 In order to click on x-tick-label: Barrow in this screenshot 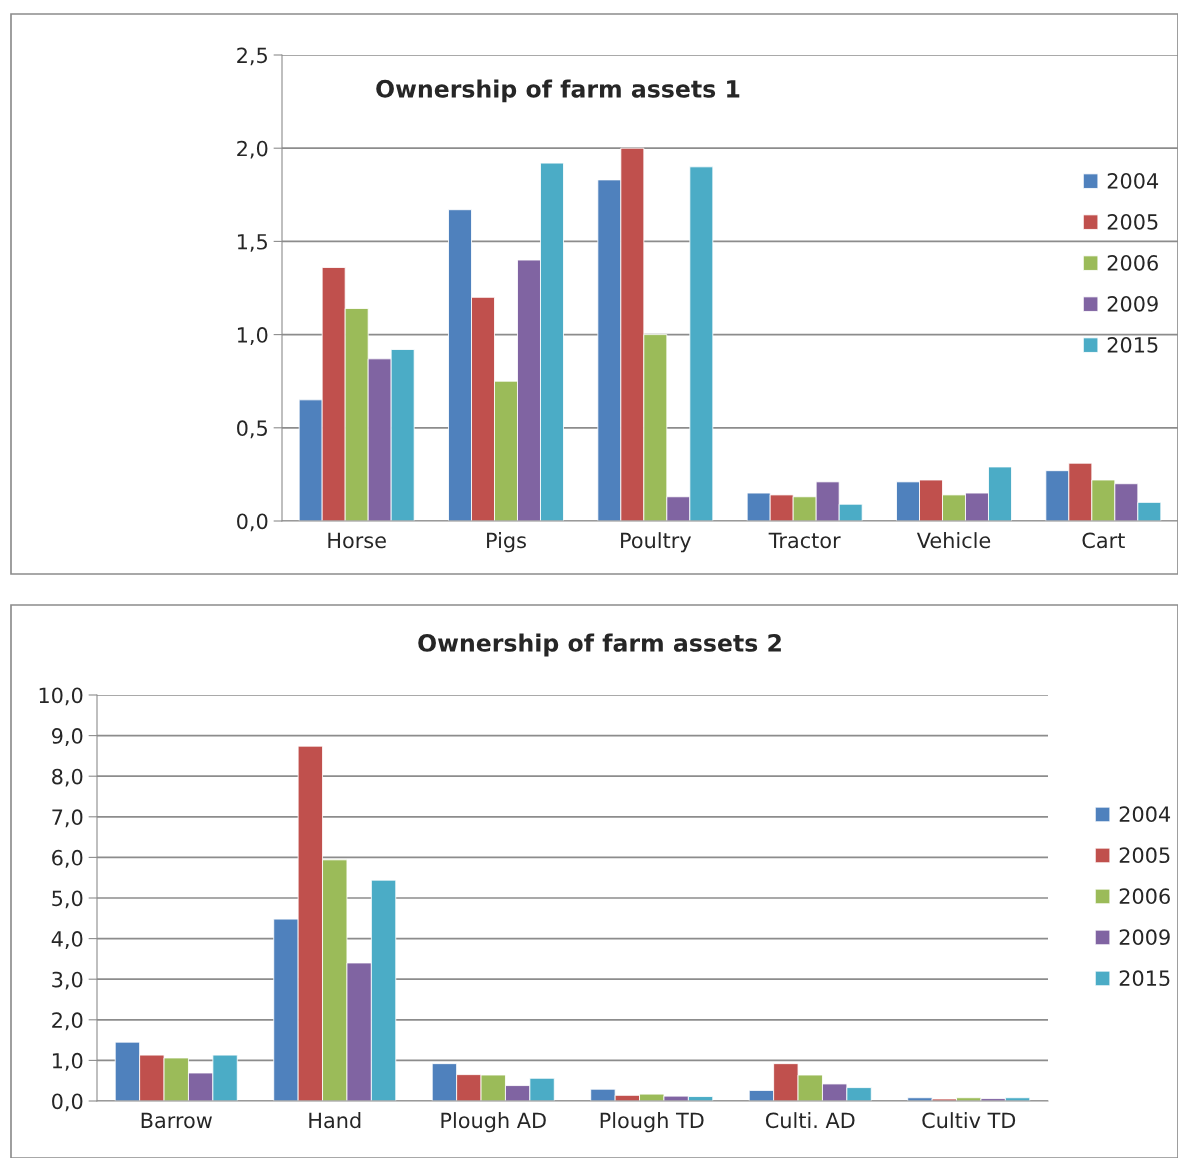, I will do `click(176, 1120)`.